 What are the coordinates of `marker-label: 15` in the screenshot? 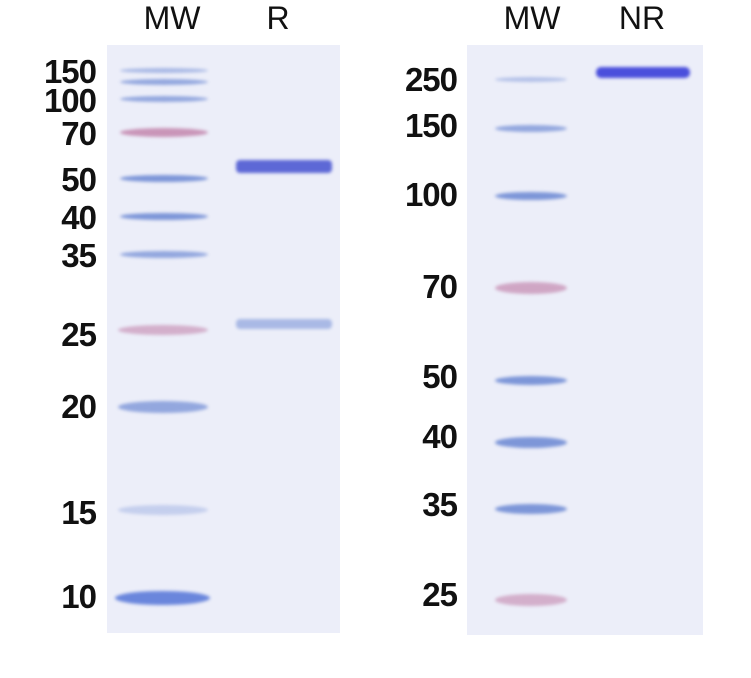 It's located at (79, 512).